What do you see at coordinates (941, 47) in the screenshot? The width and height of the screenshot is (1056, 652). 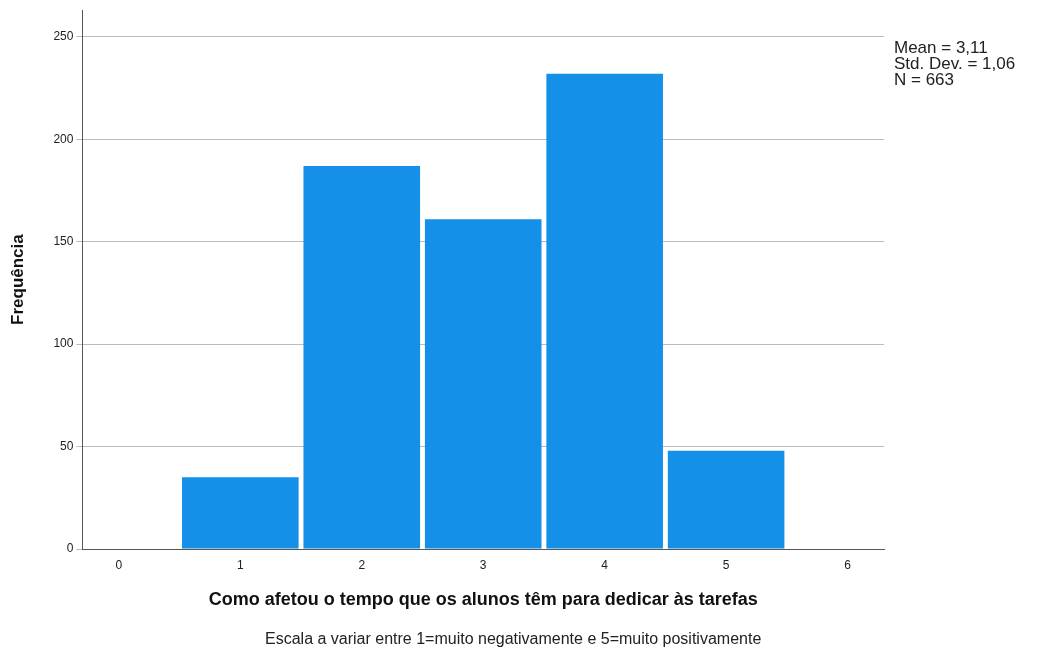 I see `text: Mean = 3,11` at bounding box center [941, 47].